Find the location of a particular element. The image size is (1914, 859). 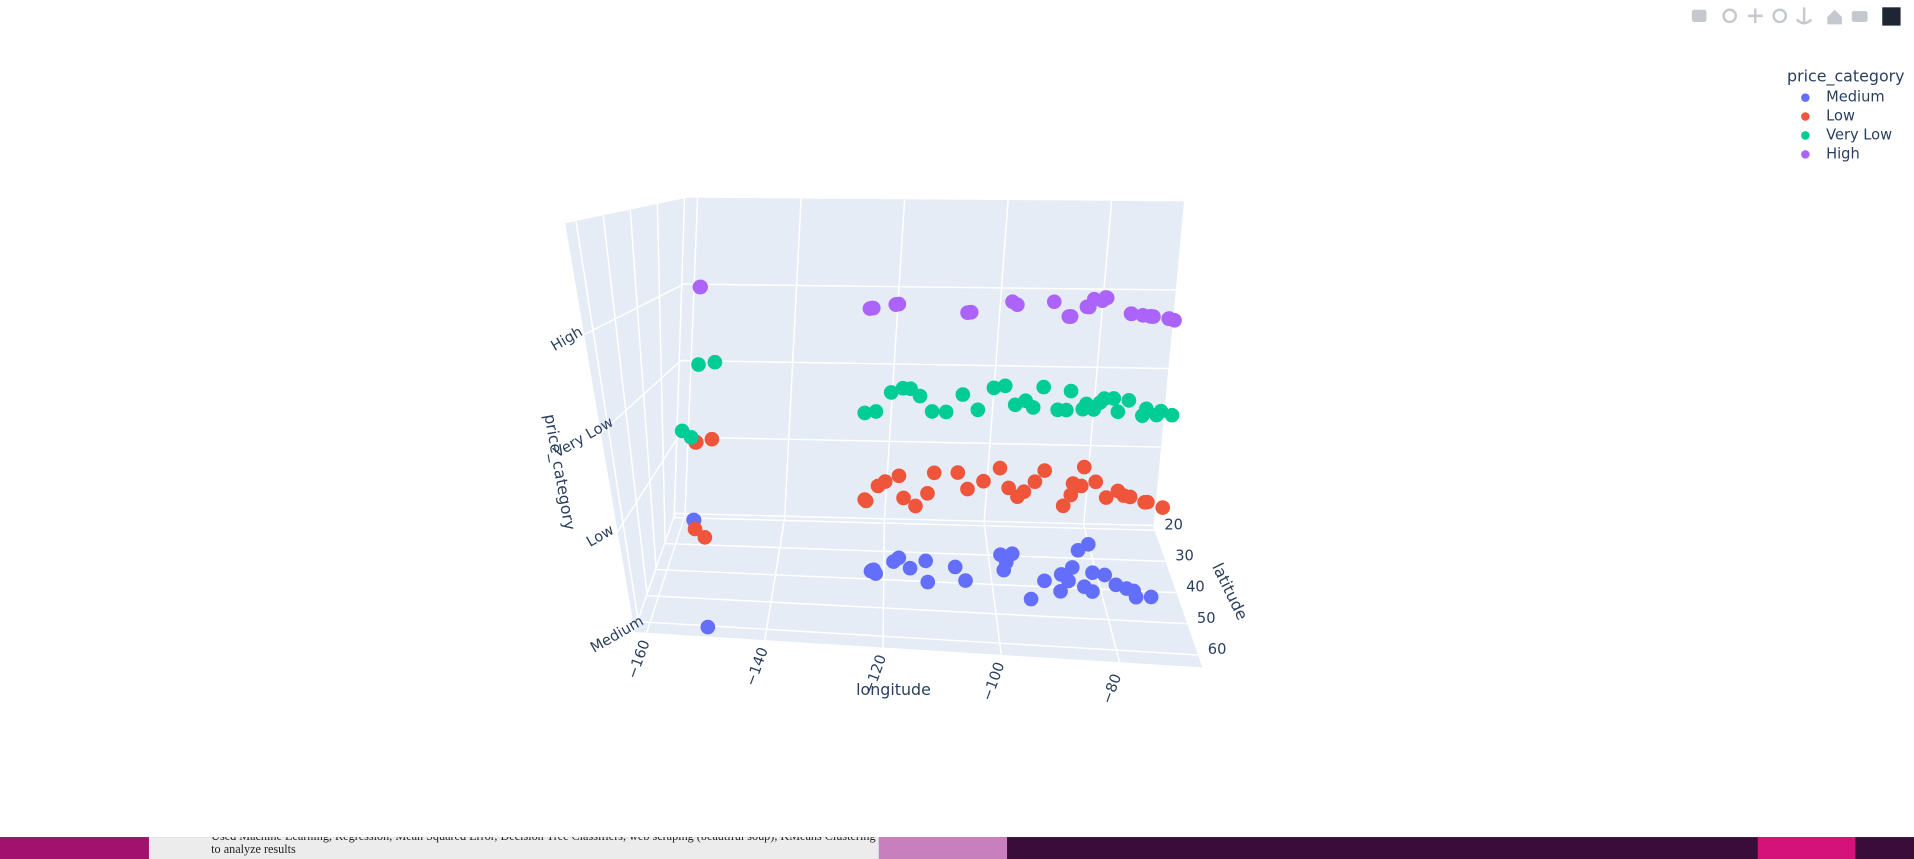

x-axis-title: longitude is located at coordinates (893, 689).